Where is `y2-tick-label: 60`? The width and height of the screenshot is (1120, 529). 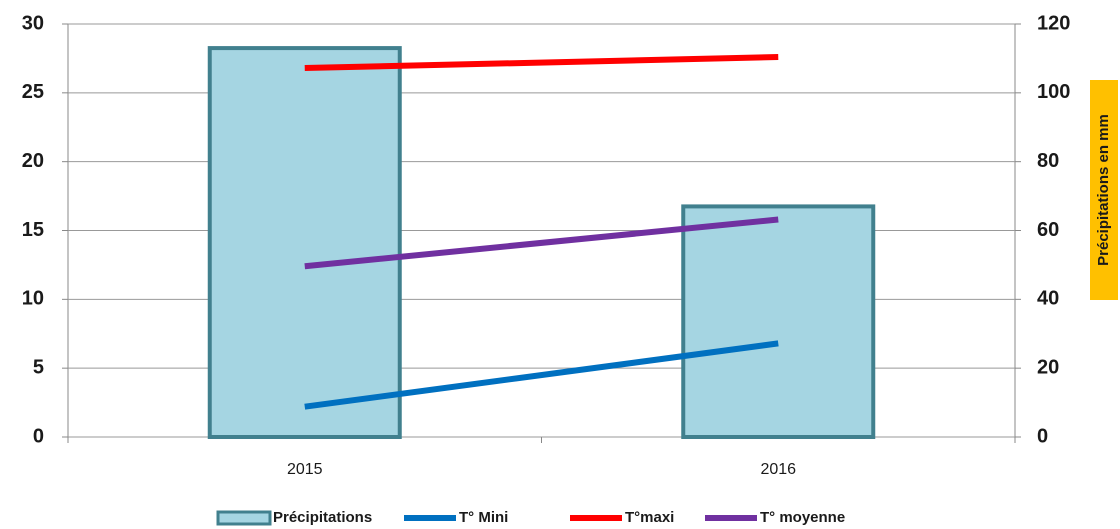
y2-tick-label: 60 is located at coordinates (1048, 230).